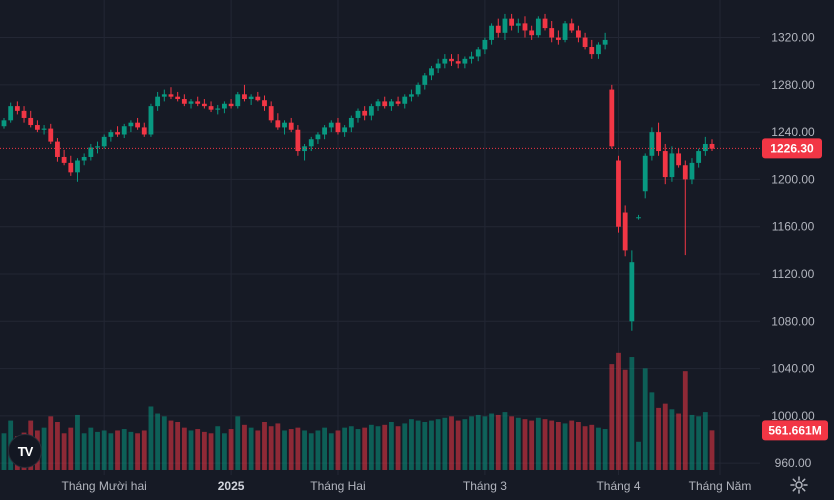 The width and height of the screenshot is (834, 500). Describe the element at coordinates (793, 132) in the screenshot. I see `price-tick-label: 1240.00` at that location.